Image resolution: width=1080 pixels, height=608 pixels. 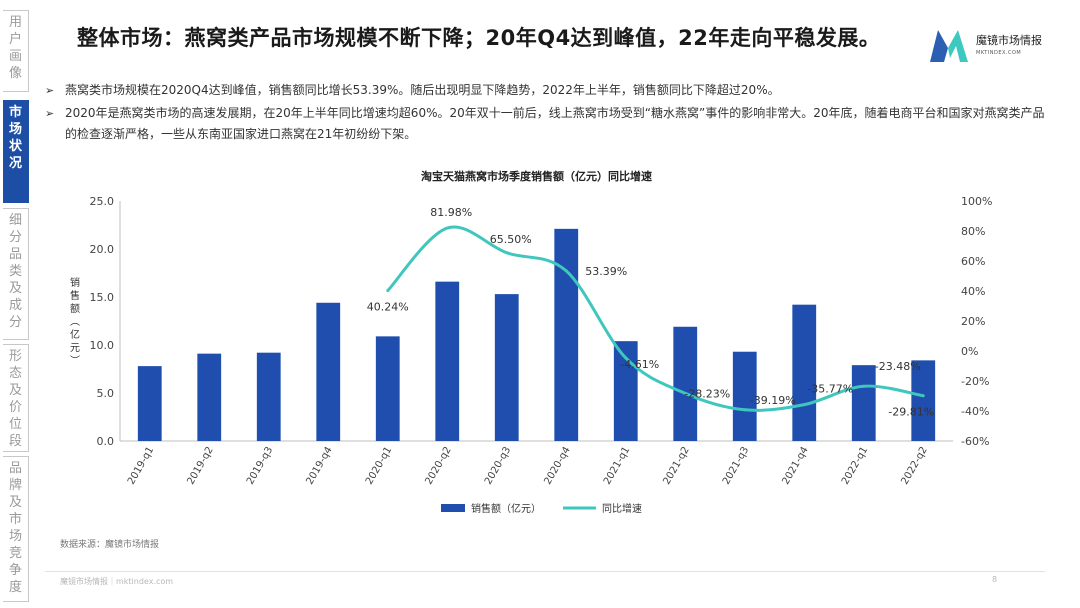 I want to click on legend-bar-label: 销售额（亿元）, so click(x=506, y=508).